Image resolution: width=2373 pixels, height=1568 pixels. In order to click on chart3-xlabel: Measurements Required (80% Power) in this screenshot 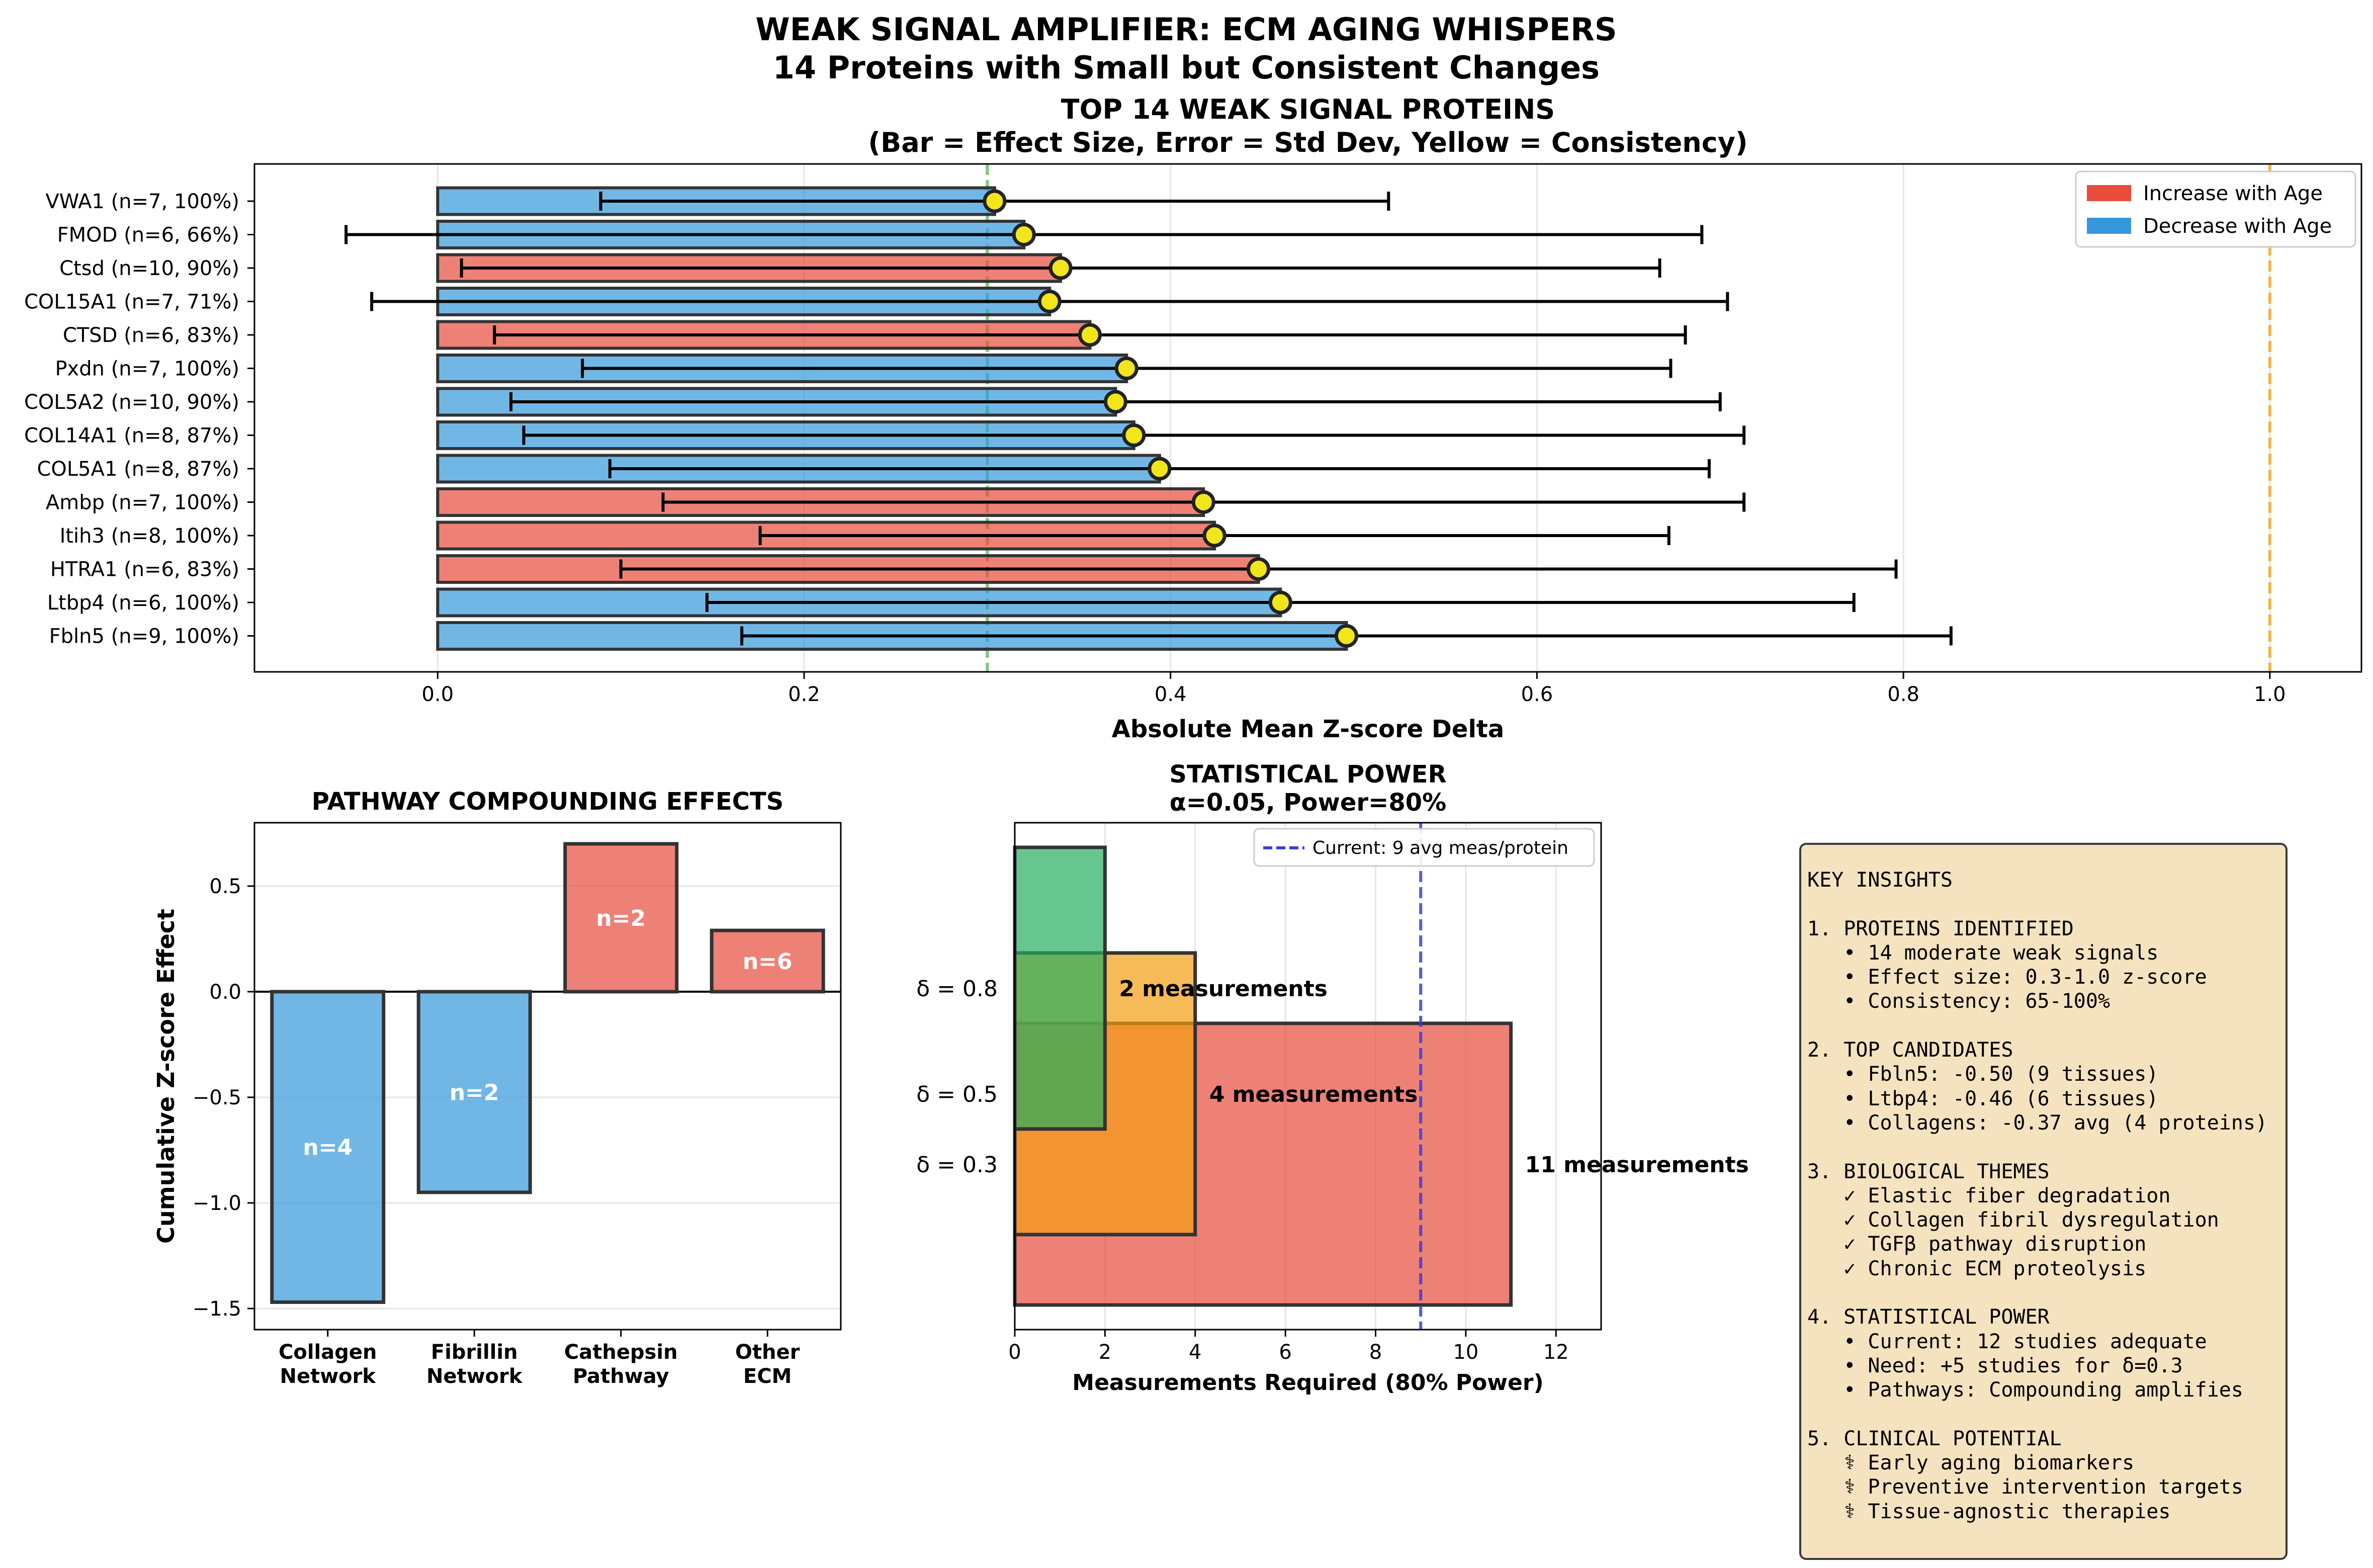, I will do `click(1307, 1383)`.